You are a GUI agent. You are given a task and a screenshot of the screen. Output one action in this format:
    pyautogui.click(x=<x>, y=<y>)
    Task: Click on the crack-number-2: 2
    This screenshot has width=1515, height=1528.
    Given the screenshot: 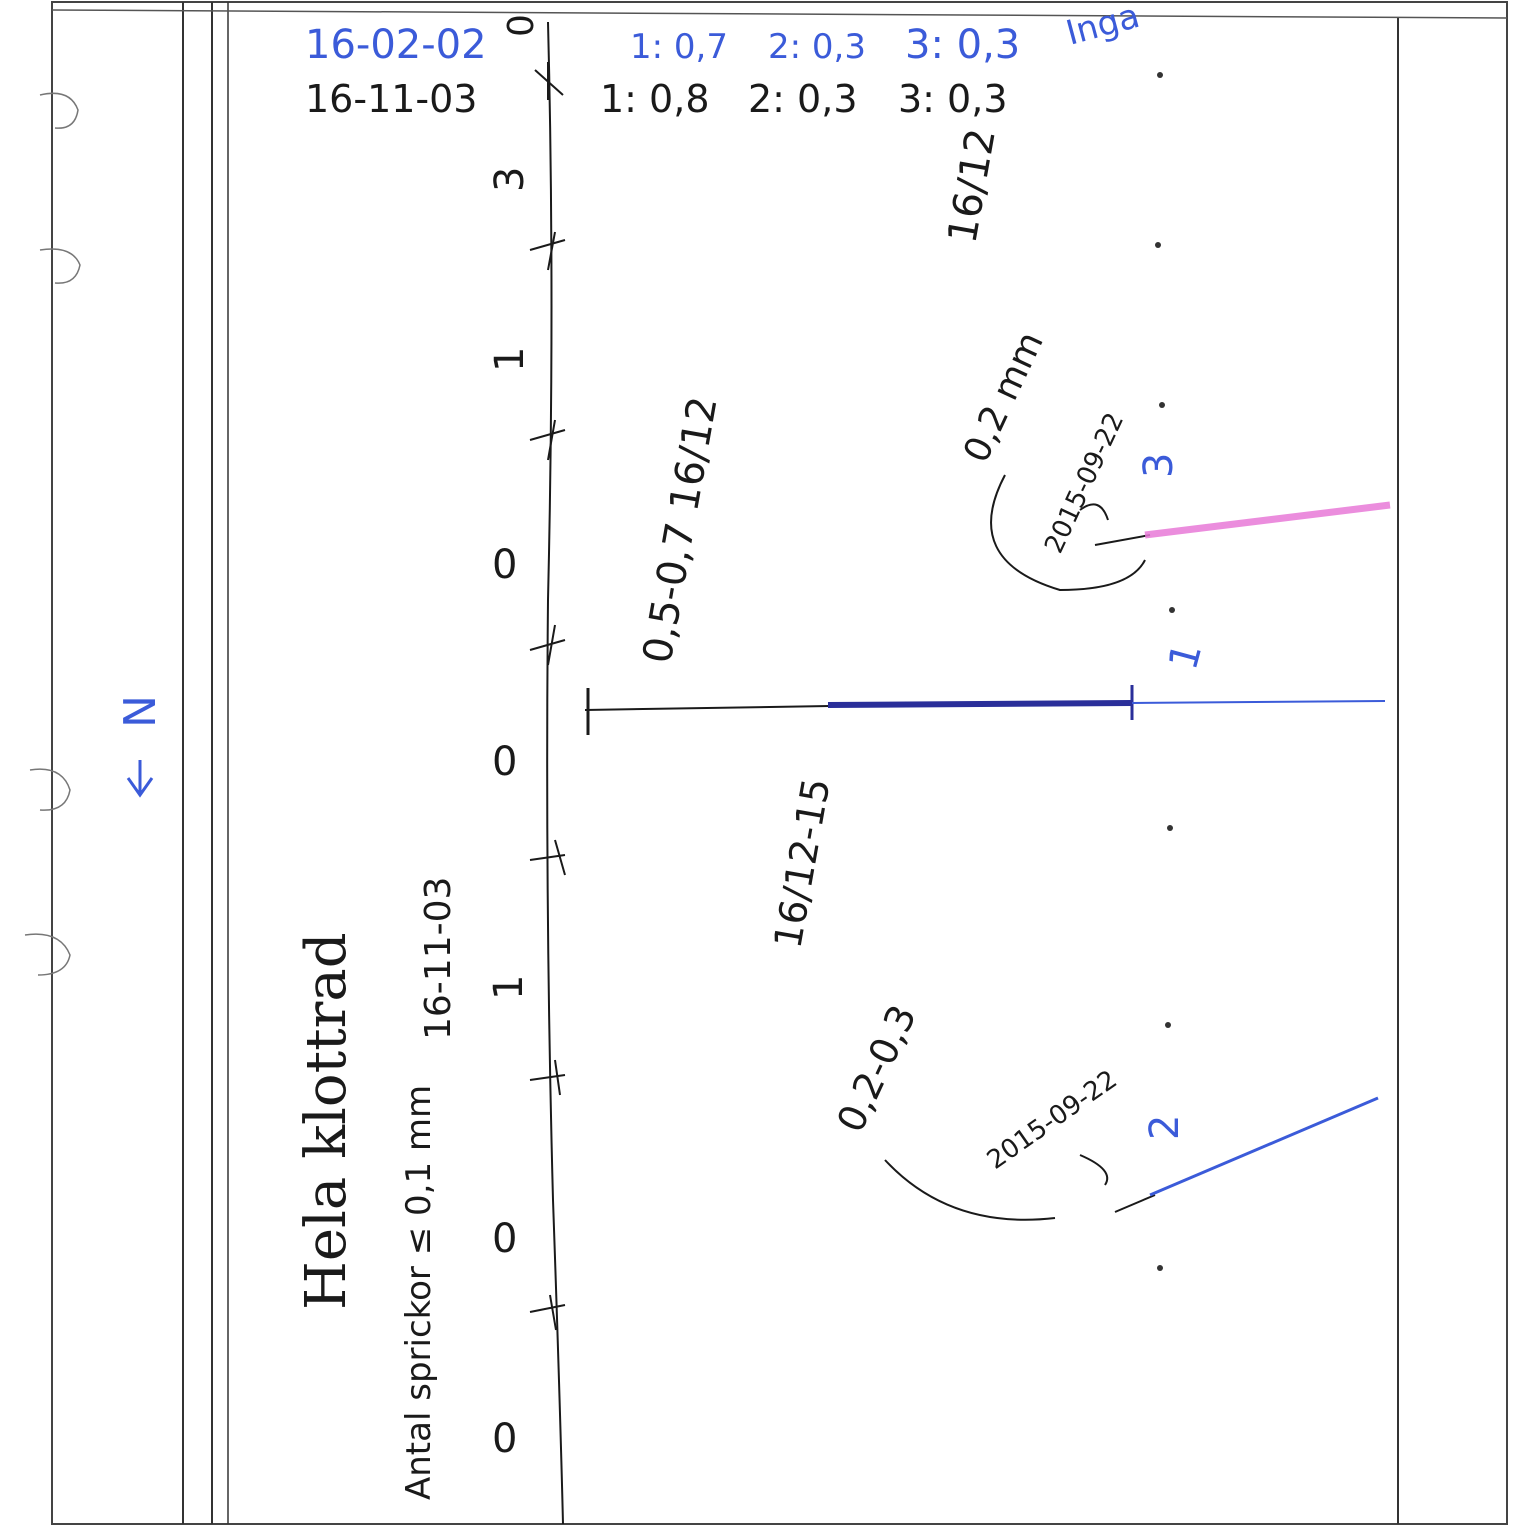 What is the action you would take?
    pyautogui.click(x=1165, y=1127)
    